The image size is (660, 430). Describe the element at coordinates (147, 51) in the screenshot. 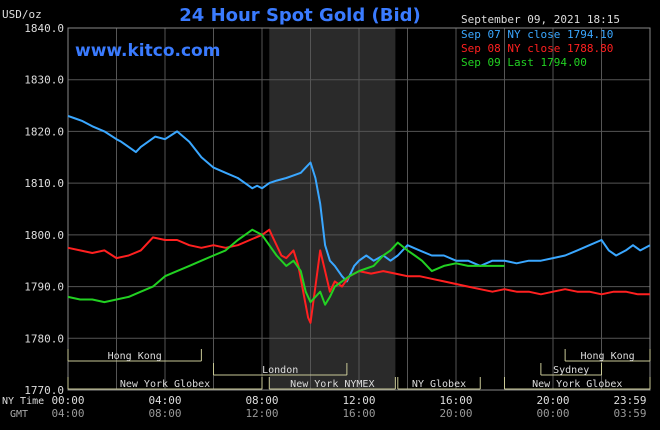

I see `website-label: www.kitco.com` at that location.